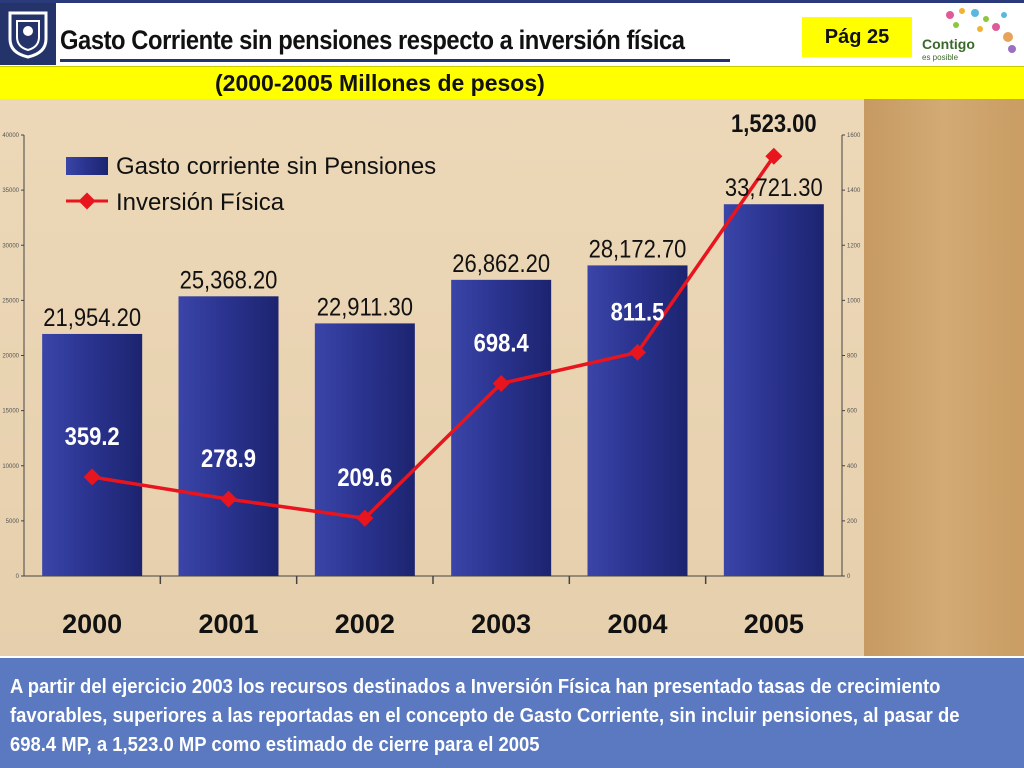 This screenshot has height=768, width=1024. What do you see at coordinates (940, 57) in the screenshot?
I see `logo-text-es-posible: es posible` at bounding box center [940, 57].